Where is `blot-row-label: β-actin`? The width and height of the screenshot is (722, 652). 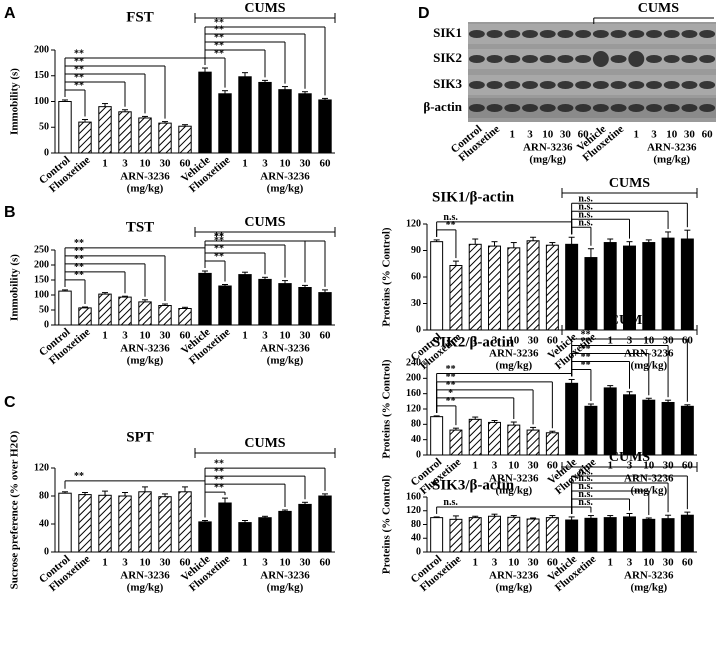
blot-row-label: β-actin is located at coordinates (442, 106).